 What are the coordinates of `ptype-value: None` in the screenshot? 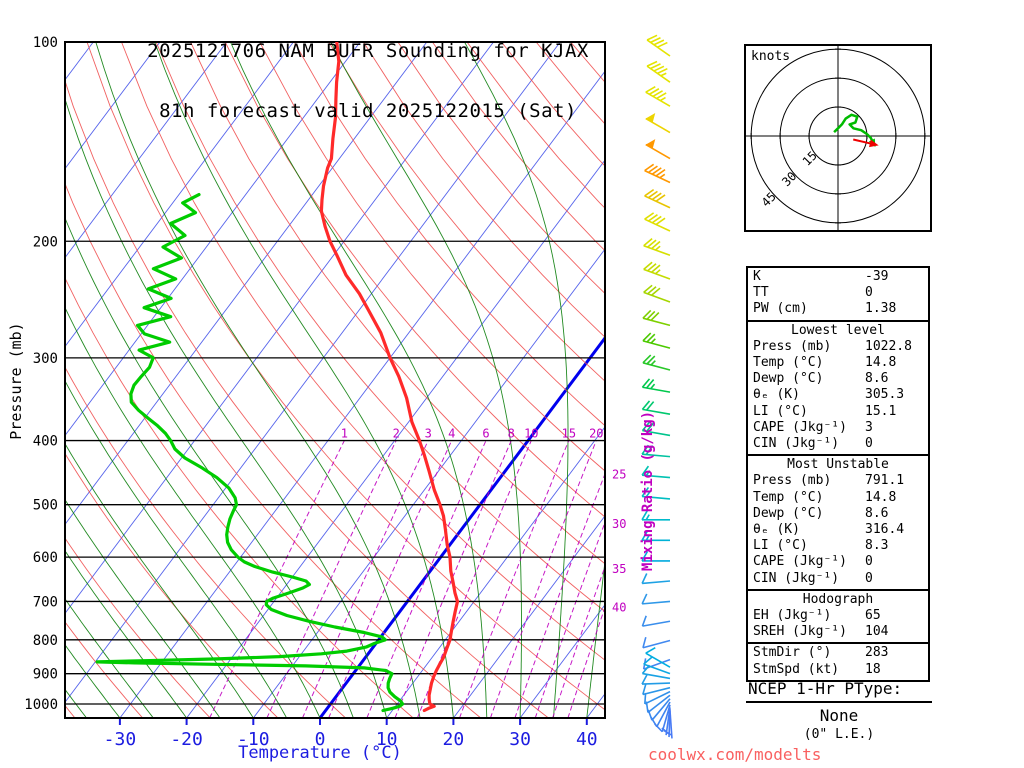 It's located at (839, 715).